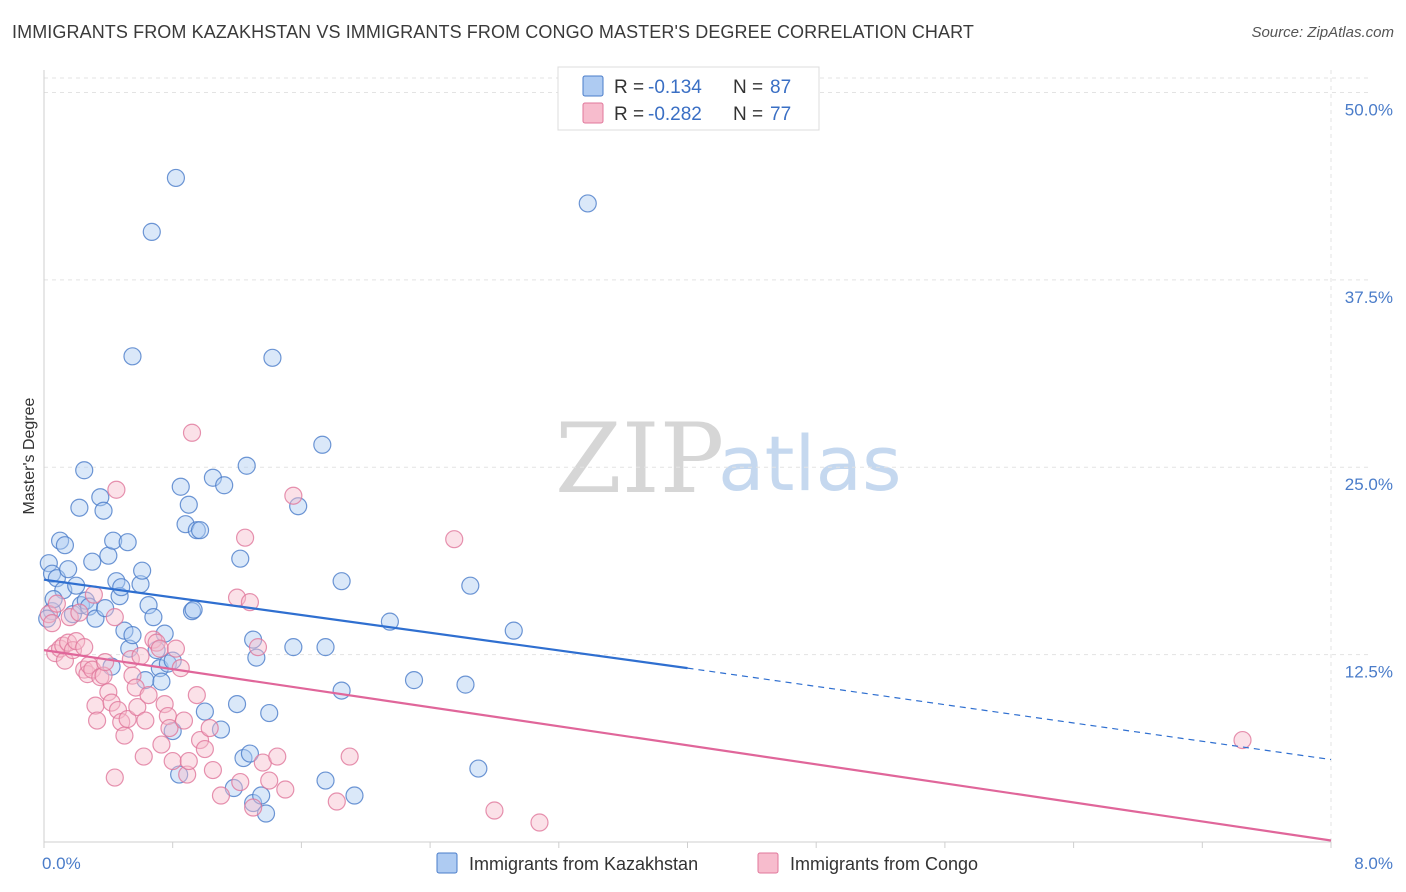 The height and width of the screenshot is (892, 1406). I want to click on watermark-atlas: atlas, so click(810, 463).